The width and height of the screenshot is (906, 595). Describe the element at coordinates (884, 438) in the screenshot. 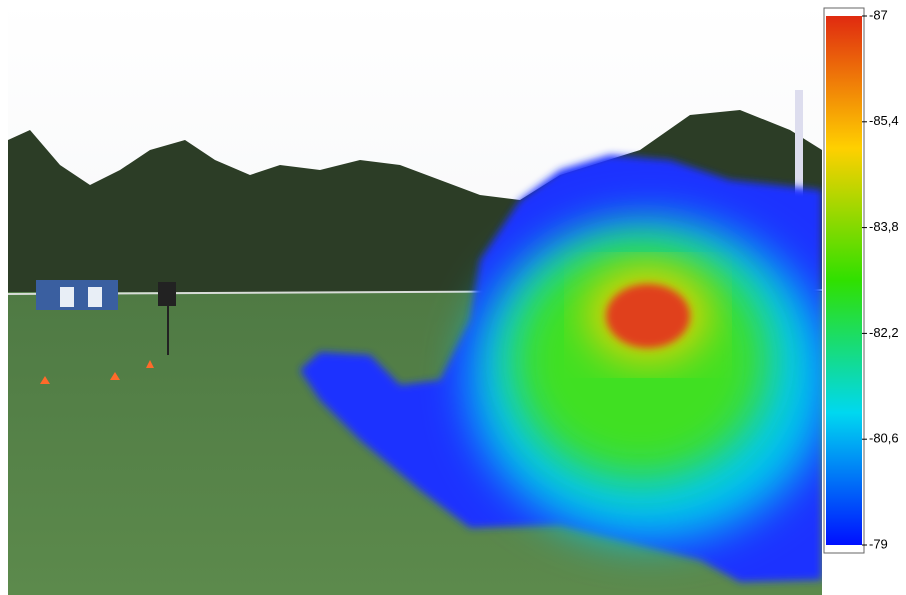

I see `colorbar-tick-label: -80,6` at that location.